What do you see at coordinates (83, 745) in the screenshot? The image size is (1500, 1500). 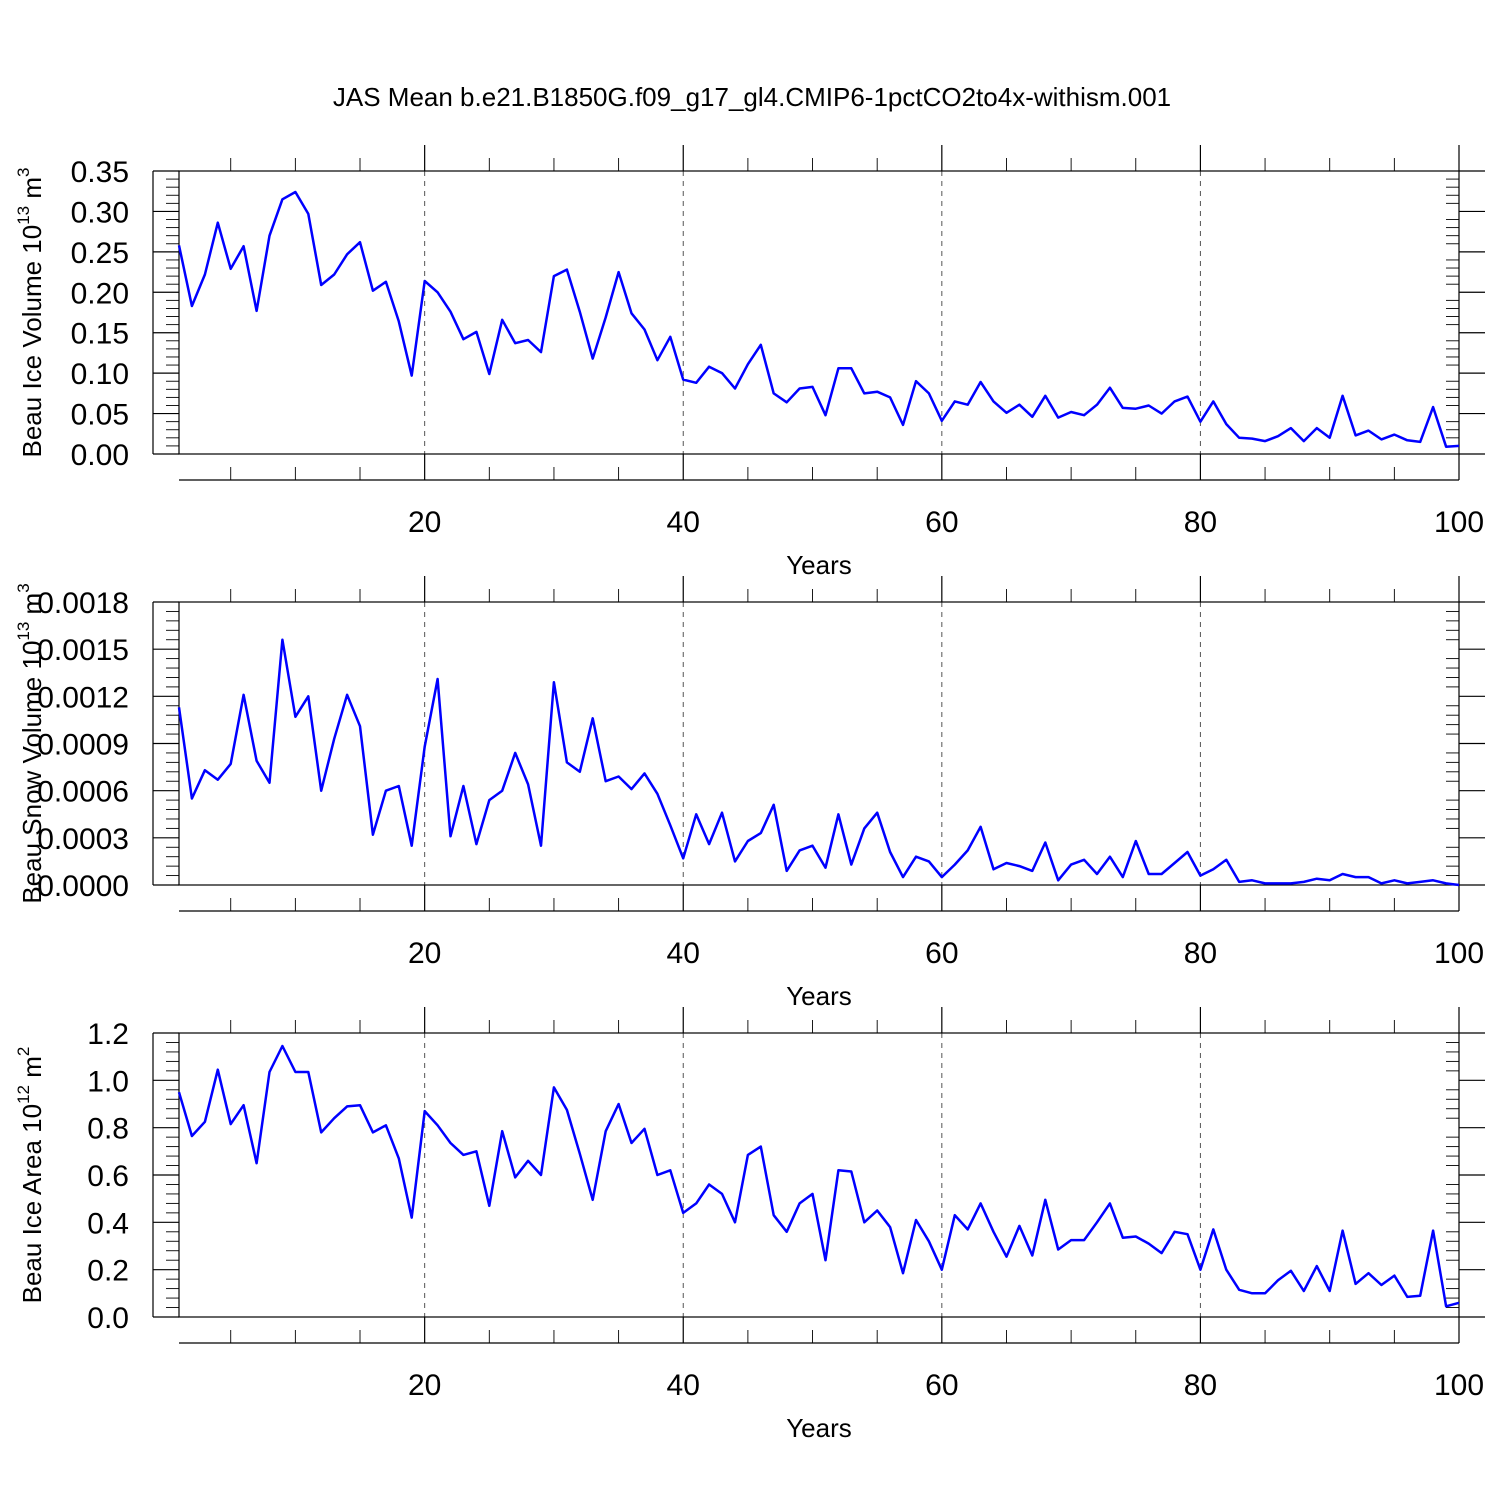 I see `y-tick-label: 0.0009` at bounding box center [83, 745].